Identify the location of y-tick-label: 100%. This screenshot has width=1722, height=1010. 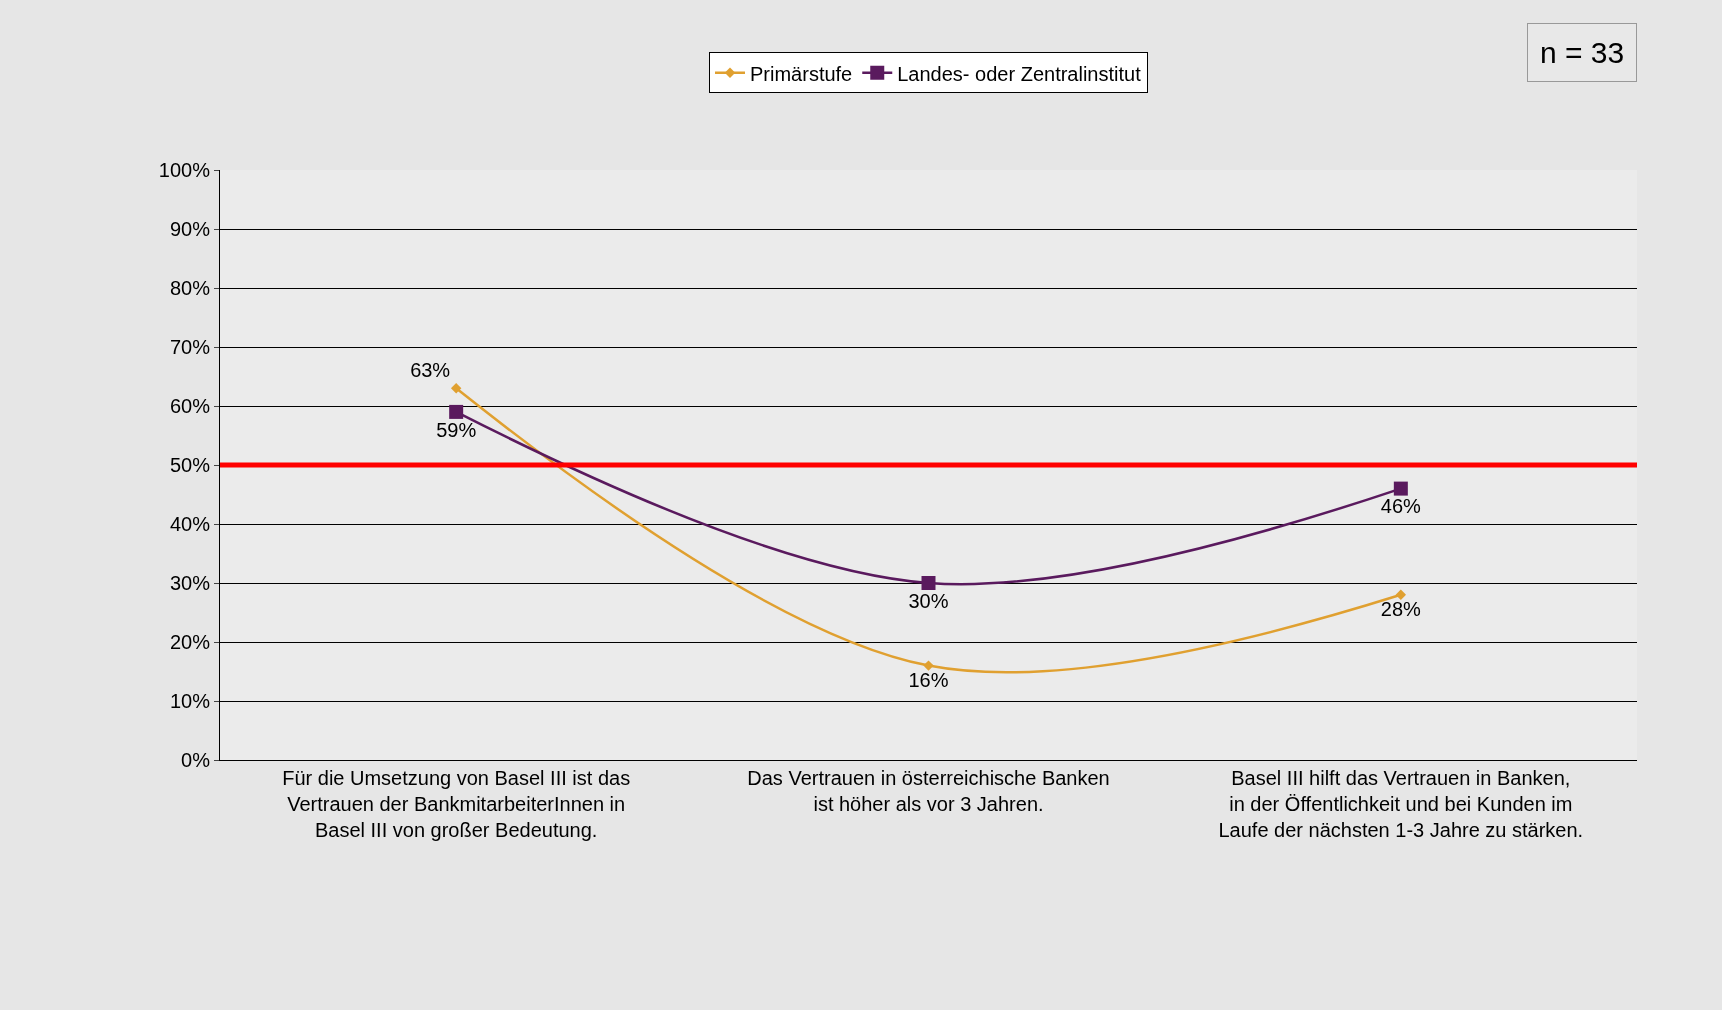
(184, 170).